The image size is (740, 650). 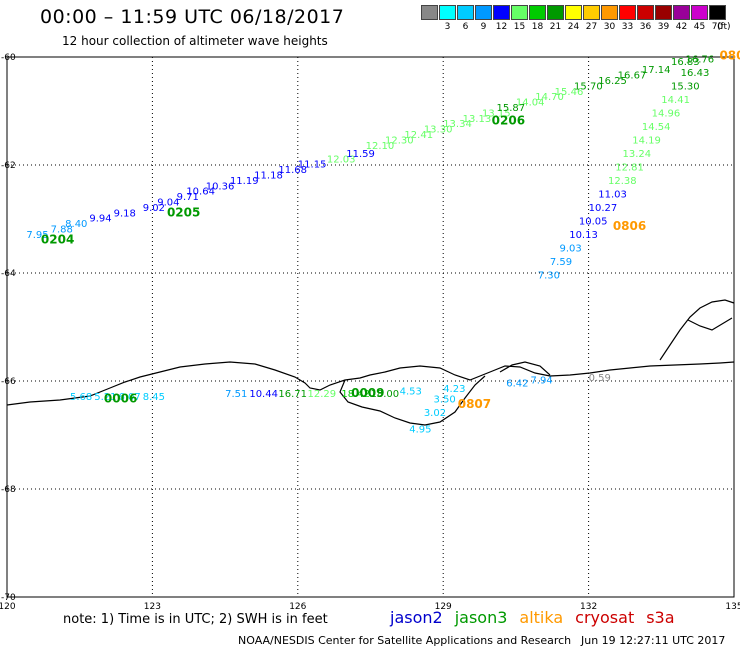 I want to click on wave-height-label: 7.94, so click(x=541, y=381).